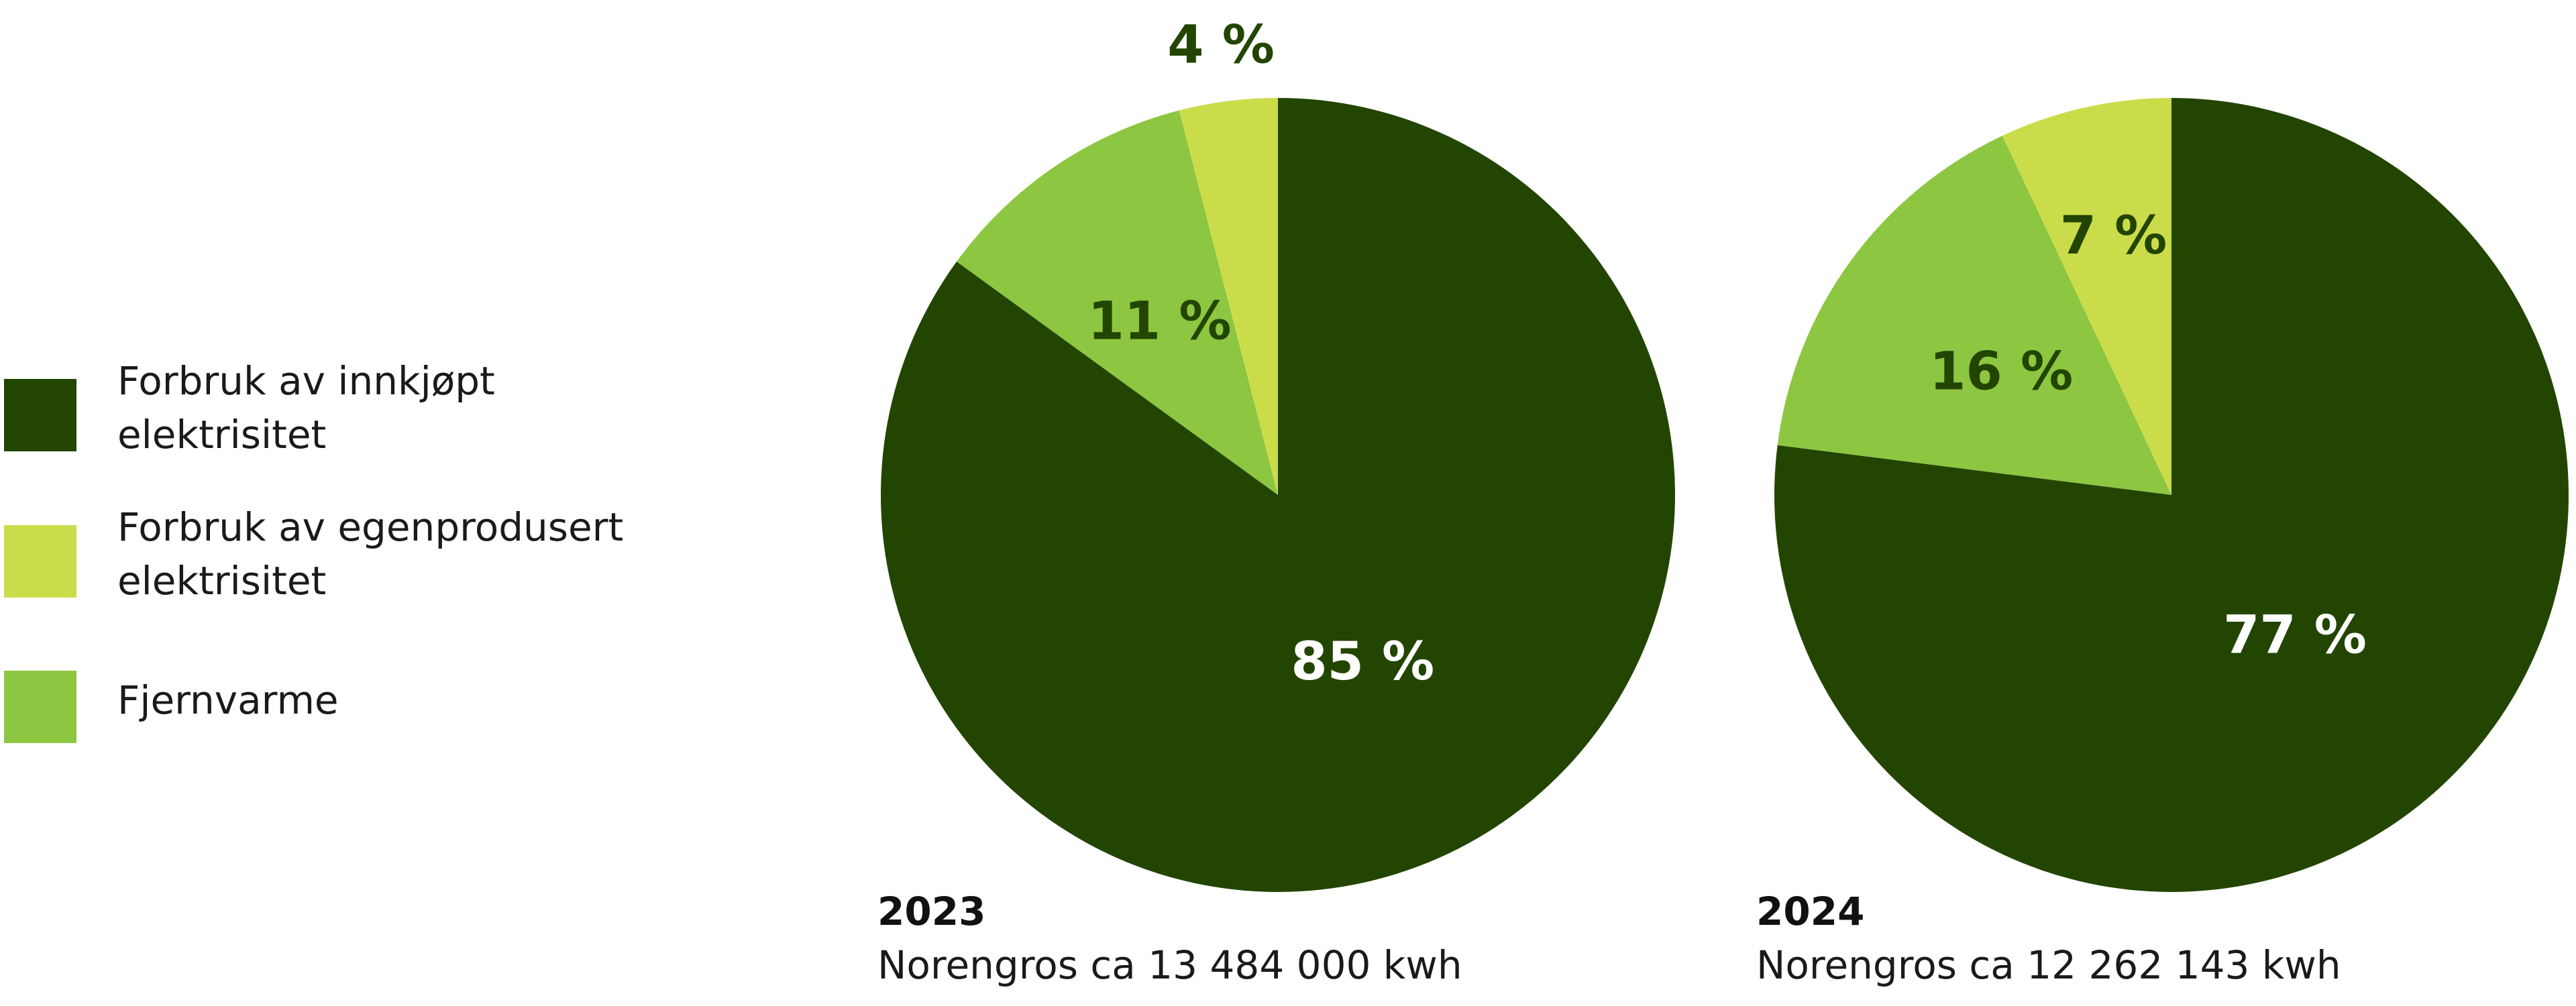 The height and width of the screenshot is (1006, 2576). I want to click on pie-slice-2024-self_produced, so click(2086, 296).